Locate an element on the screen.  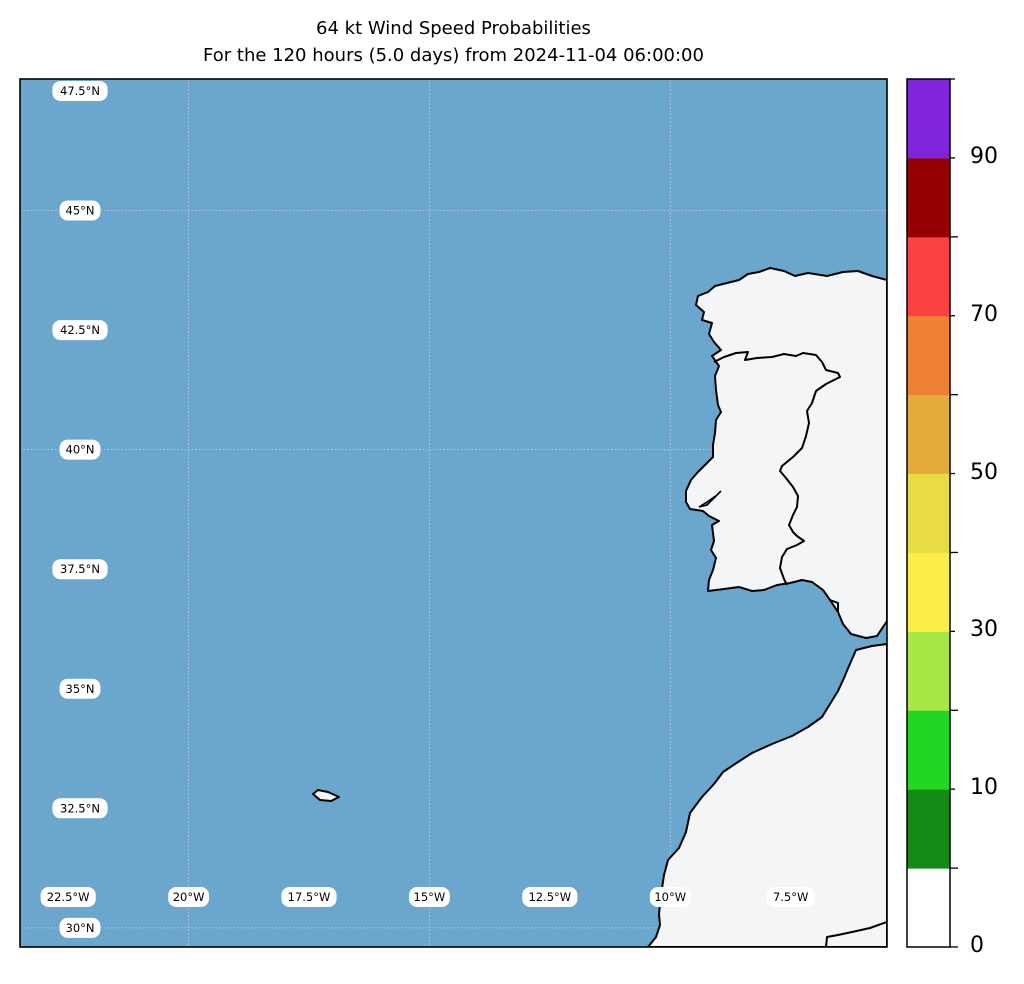
lat-label-text: 35°N is located at coordinates (80, 689).